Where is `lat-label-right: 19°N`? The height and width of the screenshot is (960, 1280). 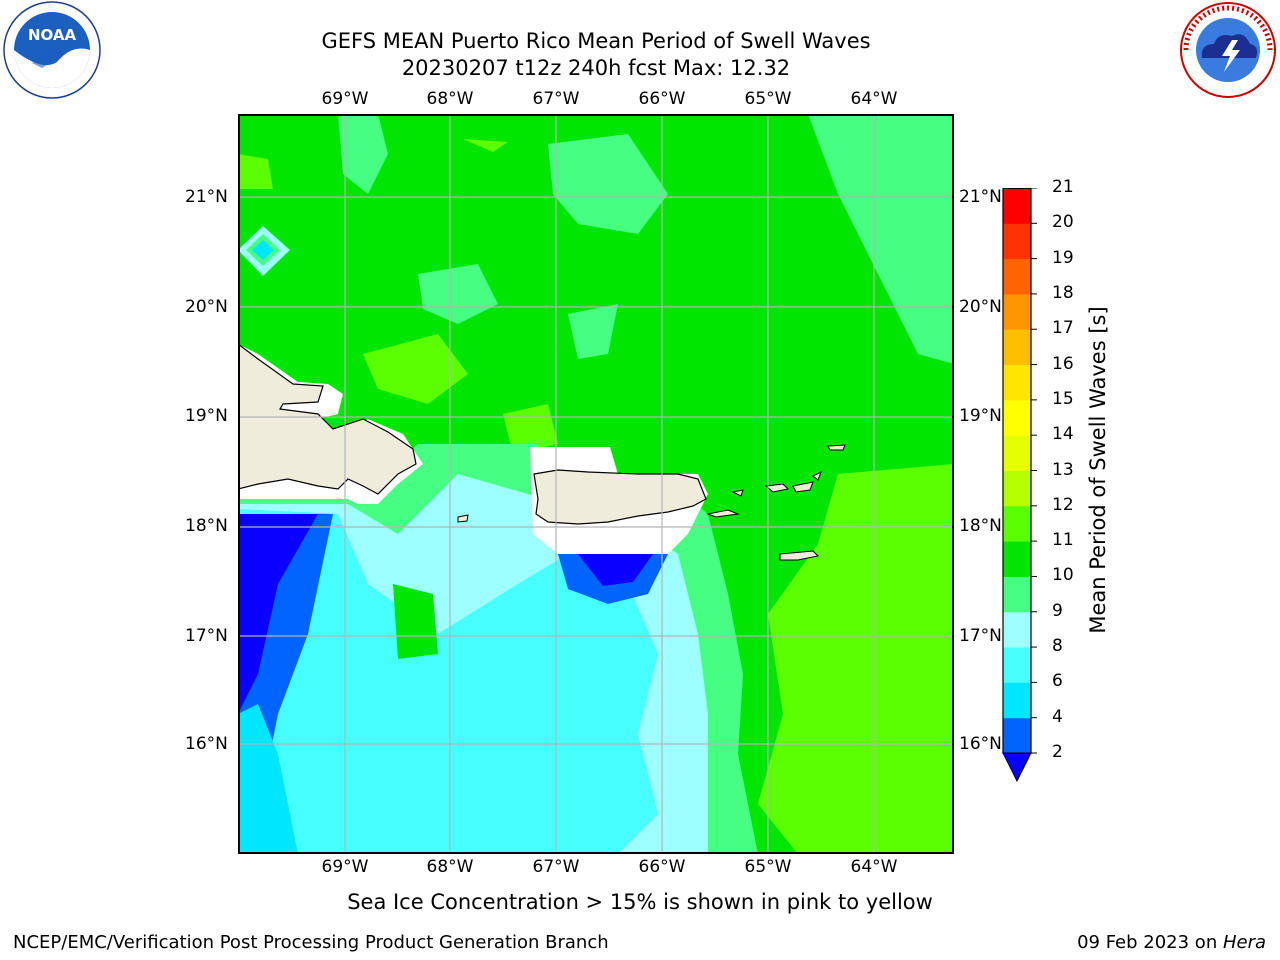
lat-label-right: 19°N is located at coordinates (980, 416).